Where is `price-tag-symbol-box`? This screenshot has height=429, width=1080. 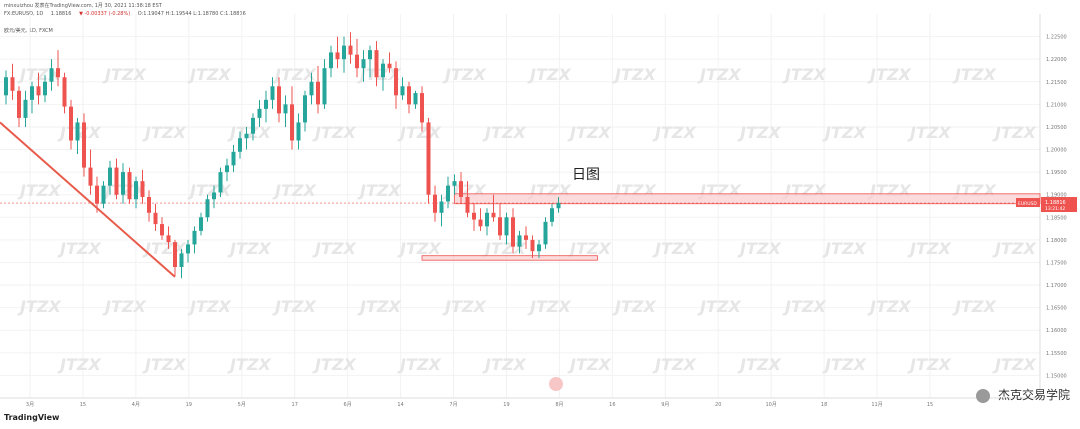
price-tag-symbol-box is located at coordinates (1028, 203).